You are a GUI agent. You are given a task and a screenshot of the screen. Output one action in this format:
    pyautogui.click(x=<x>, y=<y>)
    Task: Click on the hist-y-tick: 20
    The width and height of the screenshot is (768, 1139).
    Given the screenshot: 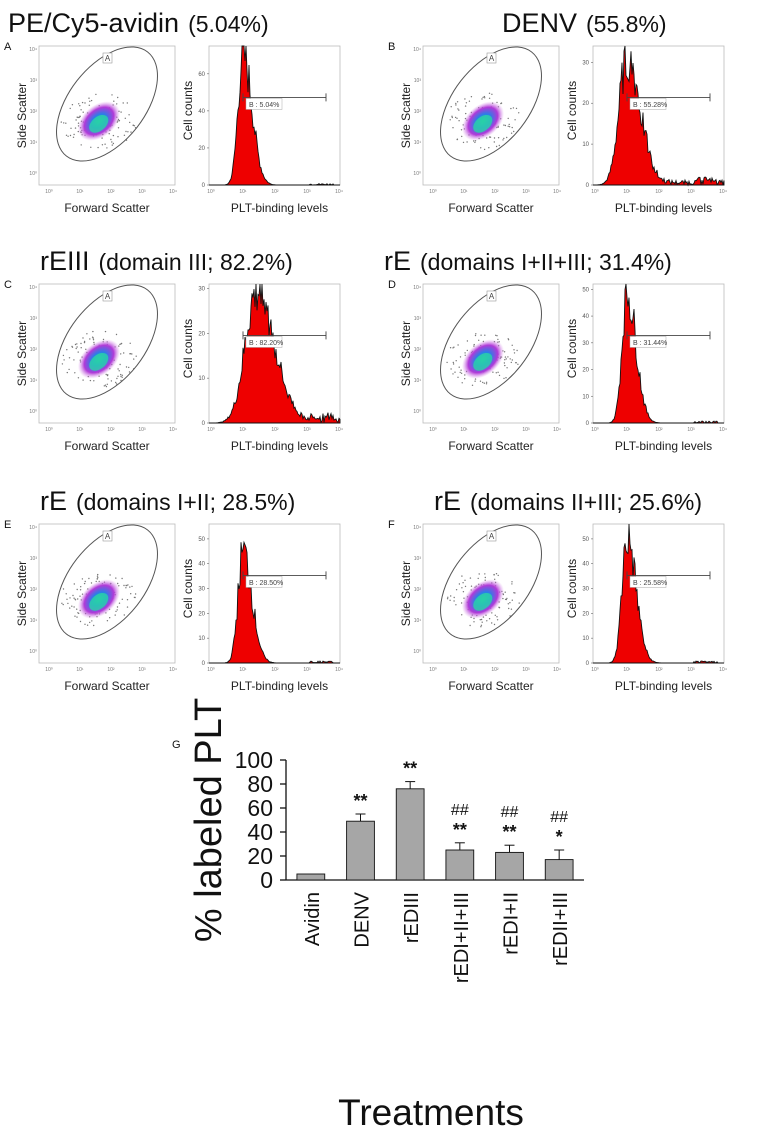 What is the action you would take?
    pyautogui.click(x=585, y=371)
    